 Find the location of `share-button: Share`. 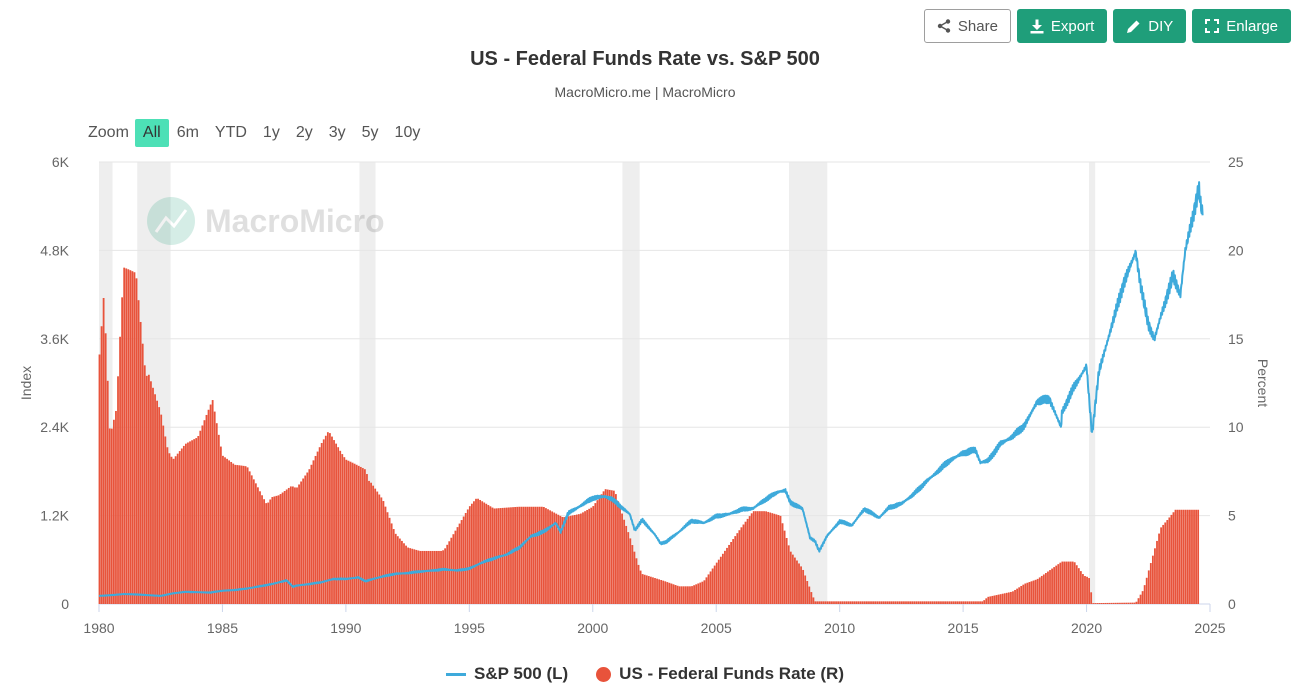

share-button: Share is located at coordinates (967, 26).